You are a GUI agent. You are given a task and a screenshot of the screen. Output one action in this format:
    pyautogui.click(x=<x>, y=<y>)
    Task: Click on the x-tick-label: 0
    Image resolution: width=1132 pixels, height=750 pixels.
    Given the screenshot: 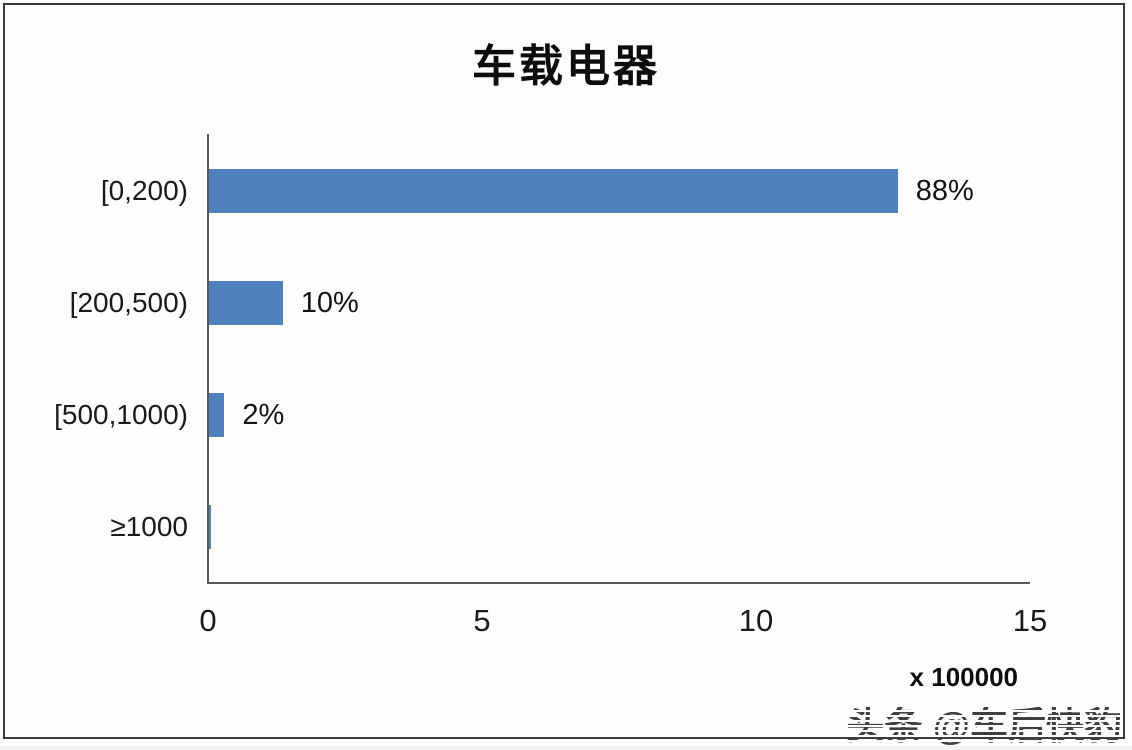 What is the action you would take?
    pyautogui.click(x=208, y=620)
    